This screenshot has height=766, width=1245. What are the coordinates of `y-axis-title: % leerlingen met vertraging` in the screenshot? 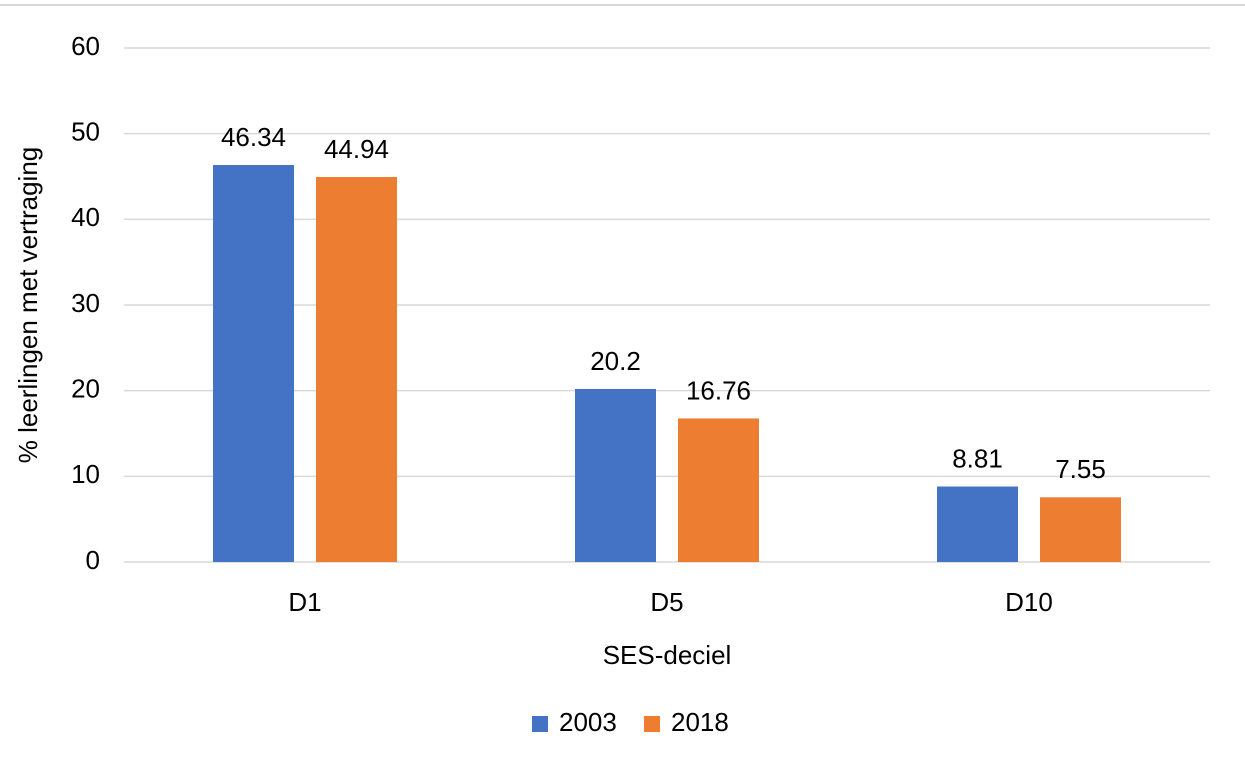 It's located at (28, 305).